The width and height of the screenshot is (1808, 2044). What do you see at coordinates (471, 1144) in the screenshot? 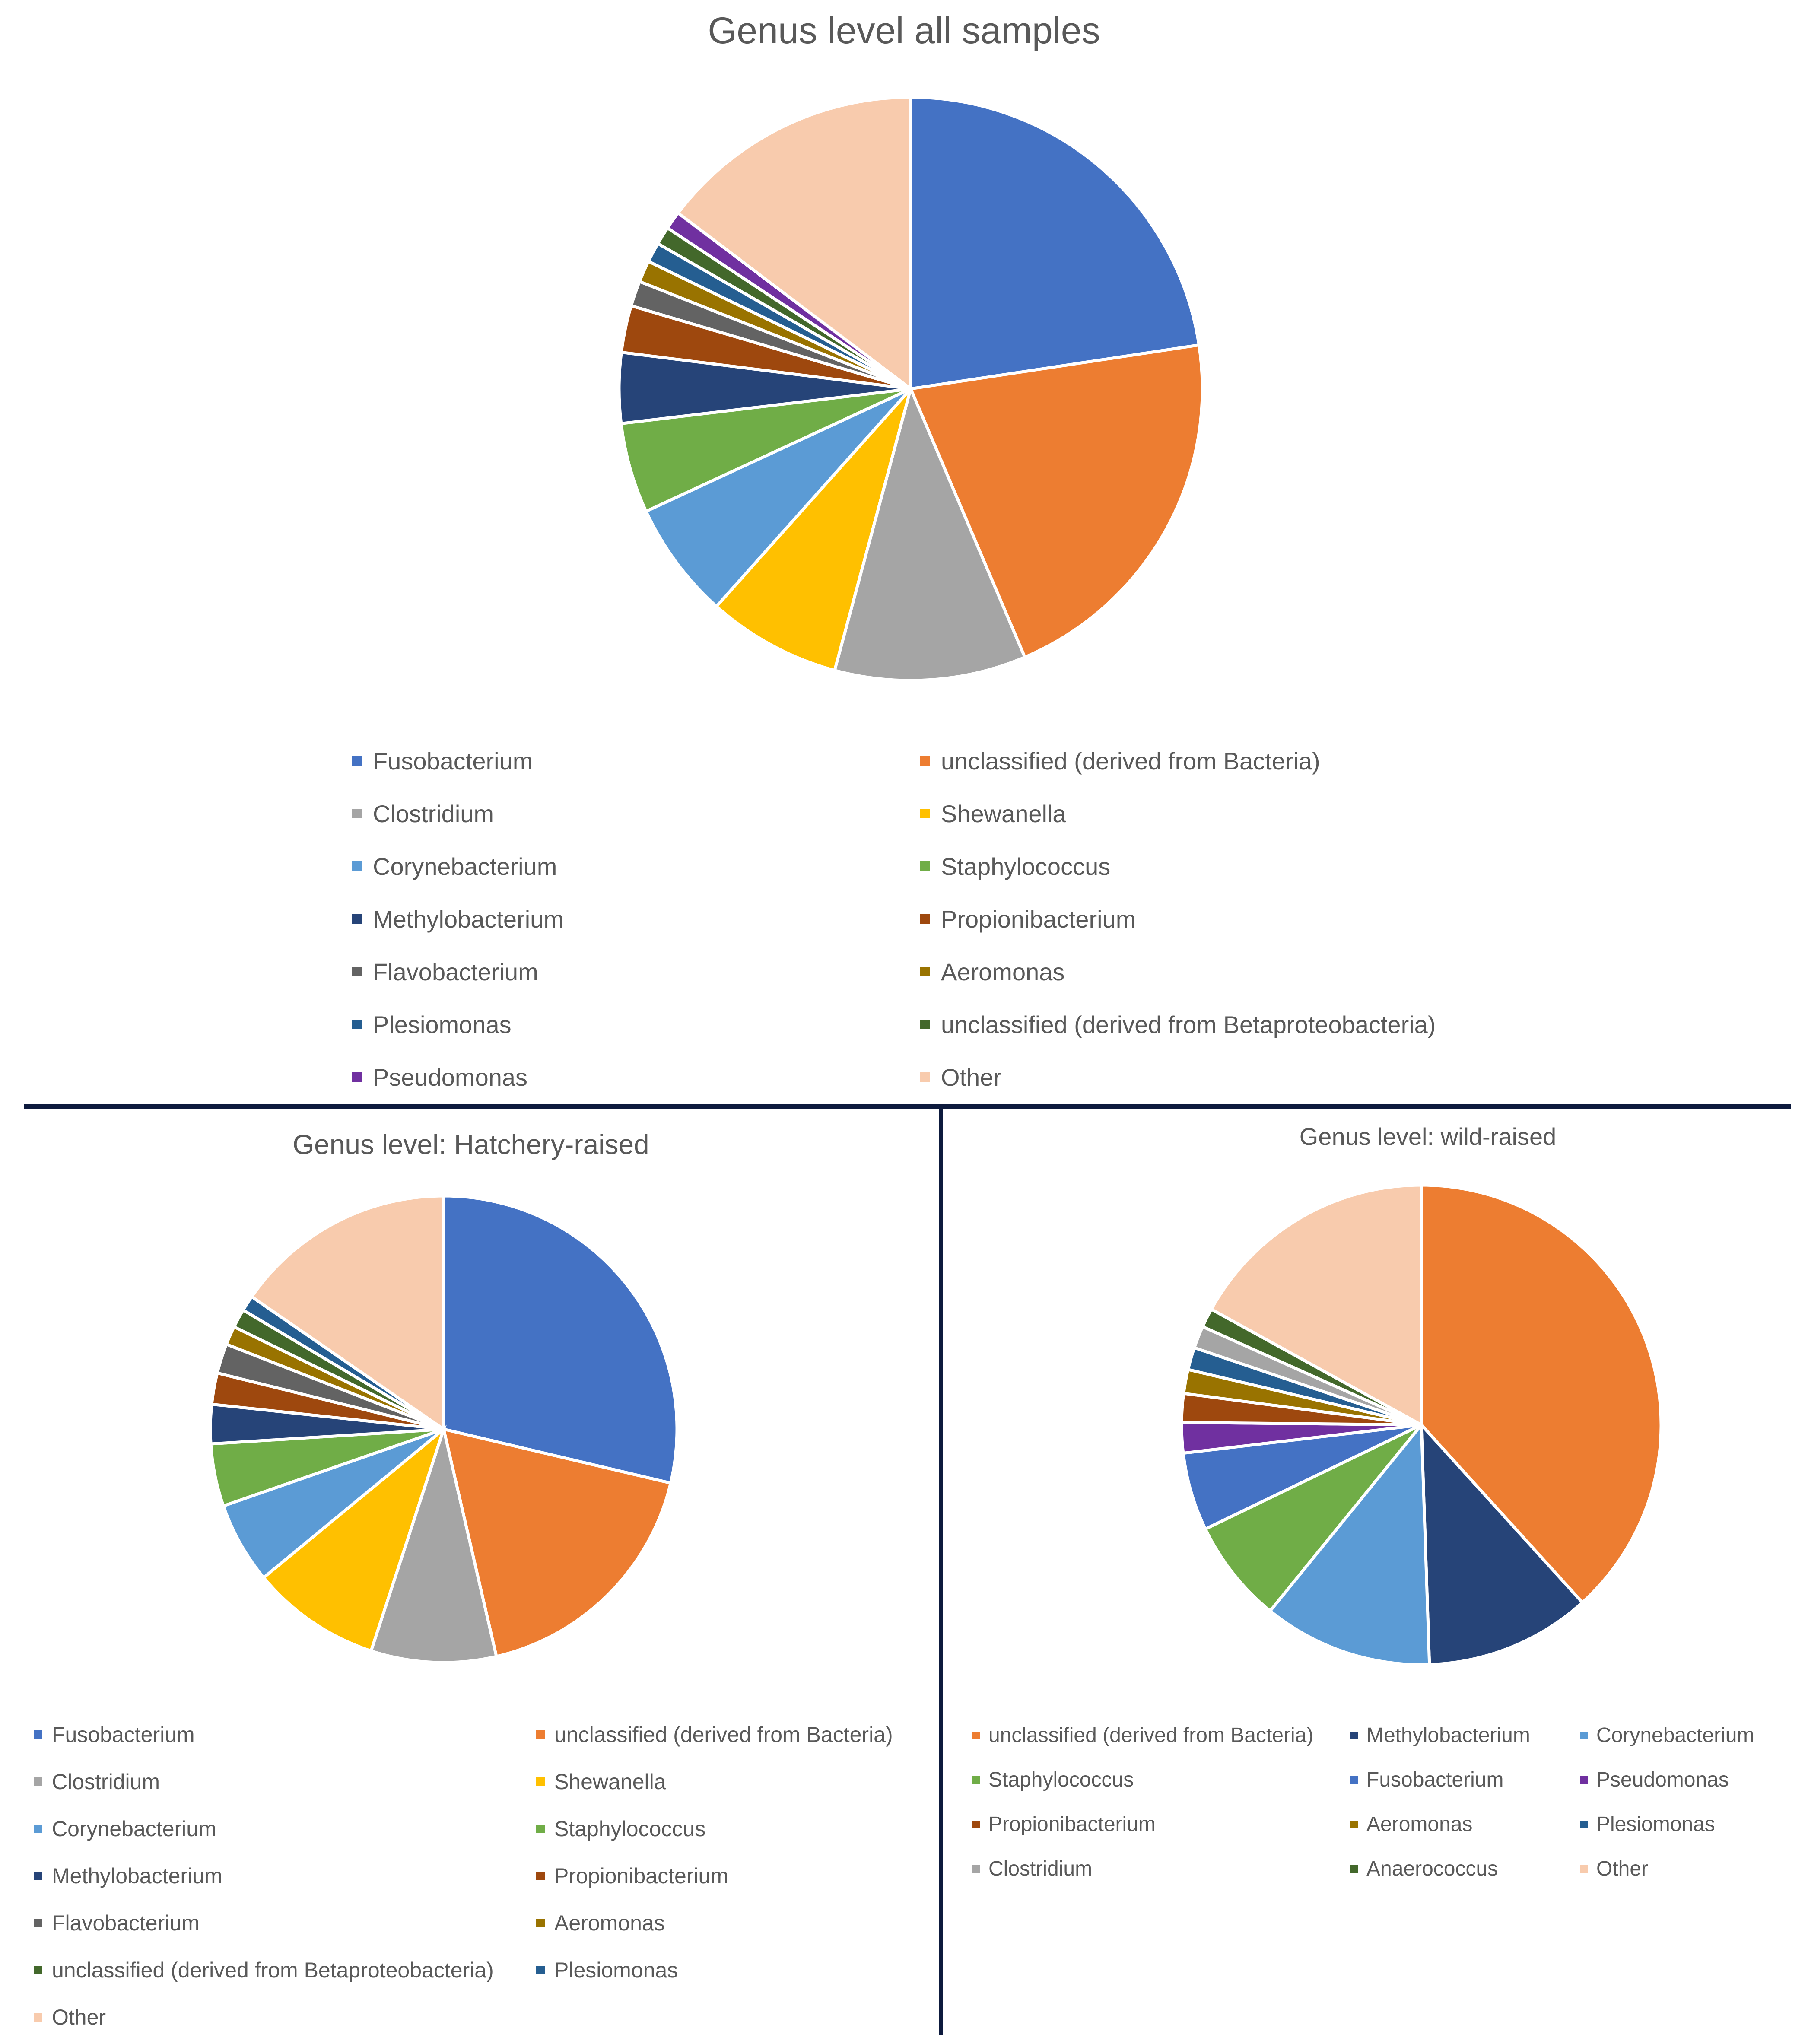
I see `chart-title-hatchery: Genus level: Hatchery-raised` at bounding box center [471, 1144].